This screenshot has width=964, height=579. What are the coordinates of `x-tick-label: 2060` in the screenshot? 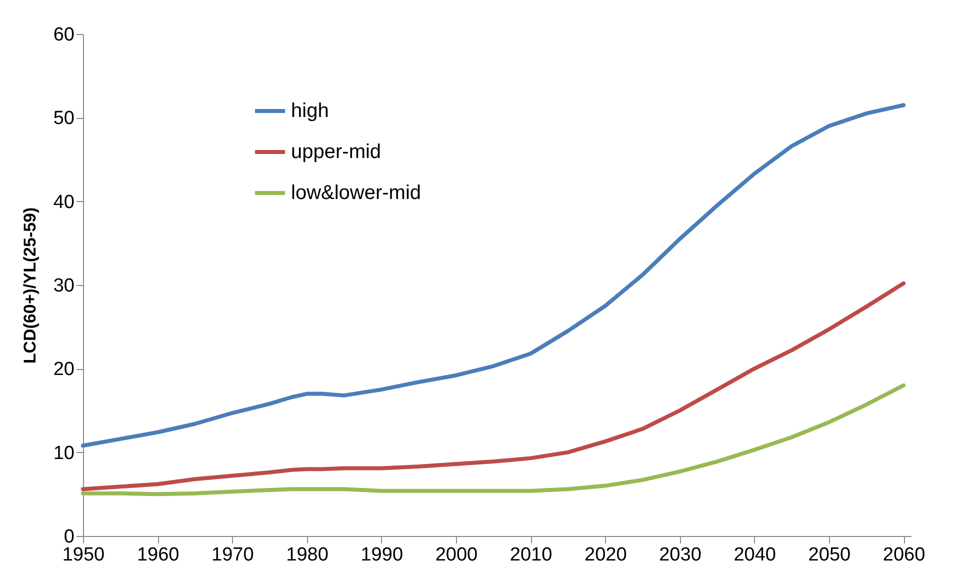 It's located at (904, 555).